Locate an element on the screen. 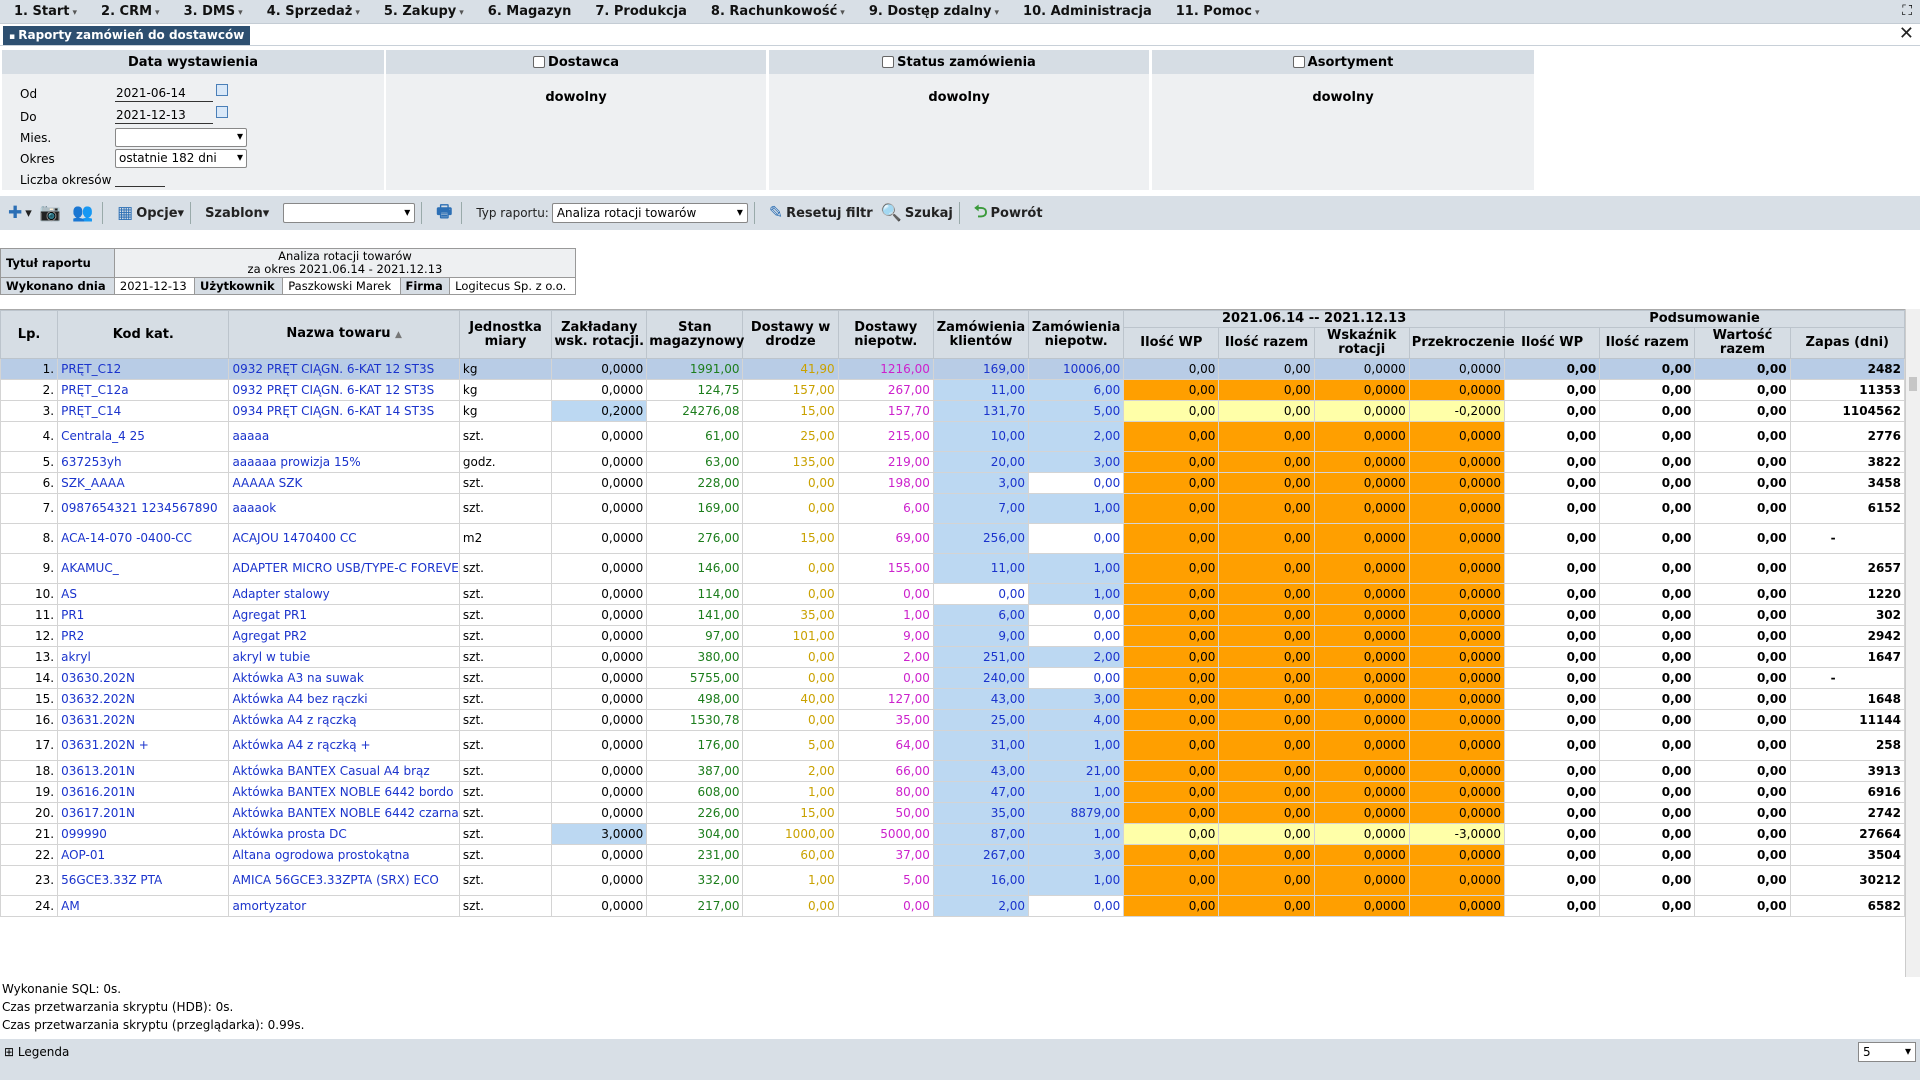 This screenshot has height=1080, width=1920. menu-item-6: 6. Magazyn is located at coordinates (529, 11).